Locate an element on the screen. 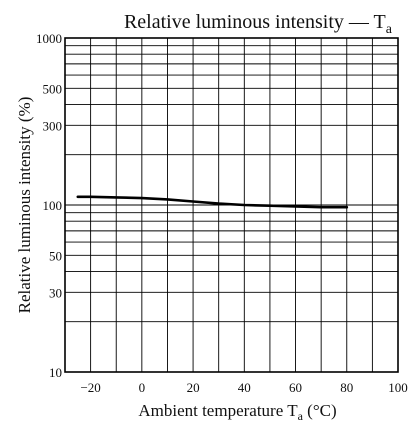 Image resolution: width=413 pixels, height=425 pixels. y-tick-label: 500 is located at coordinates (53, 88).